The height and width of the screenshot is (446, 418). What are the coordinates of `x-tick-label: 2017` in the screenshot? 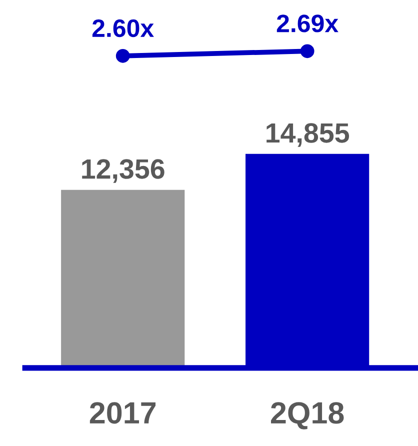 It's located at (123, 413).